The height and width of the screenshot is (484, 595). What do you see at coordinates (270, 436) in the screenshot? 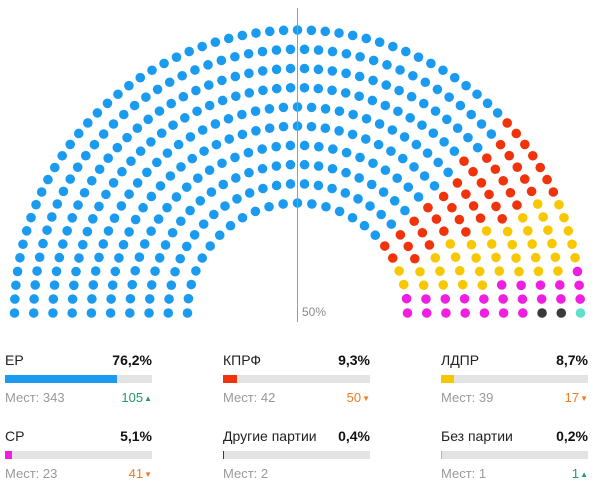
I see `party-name: Другие партии` at bounding box center [270, 436].